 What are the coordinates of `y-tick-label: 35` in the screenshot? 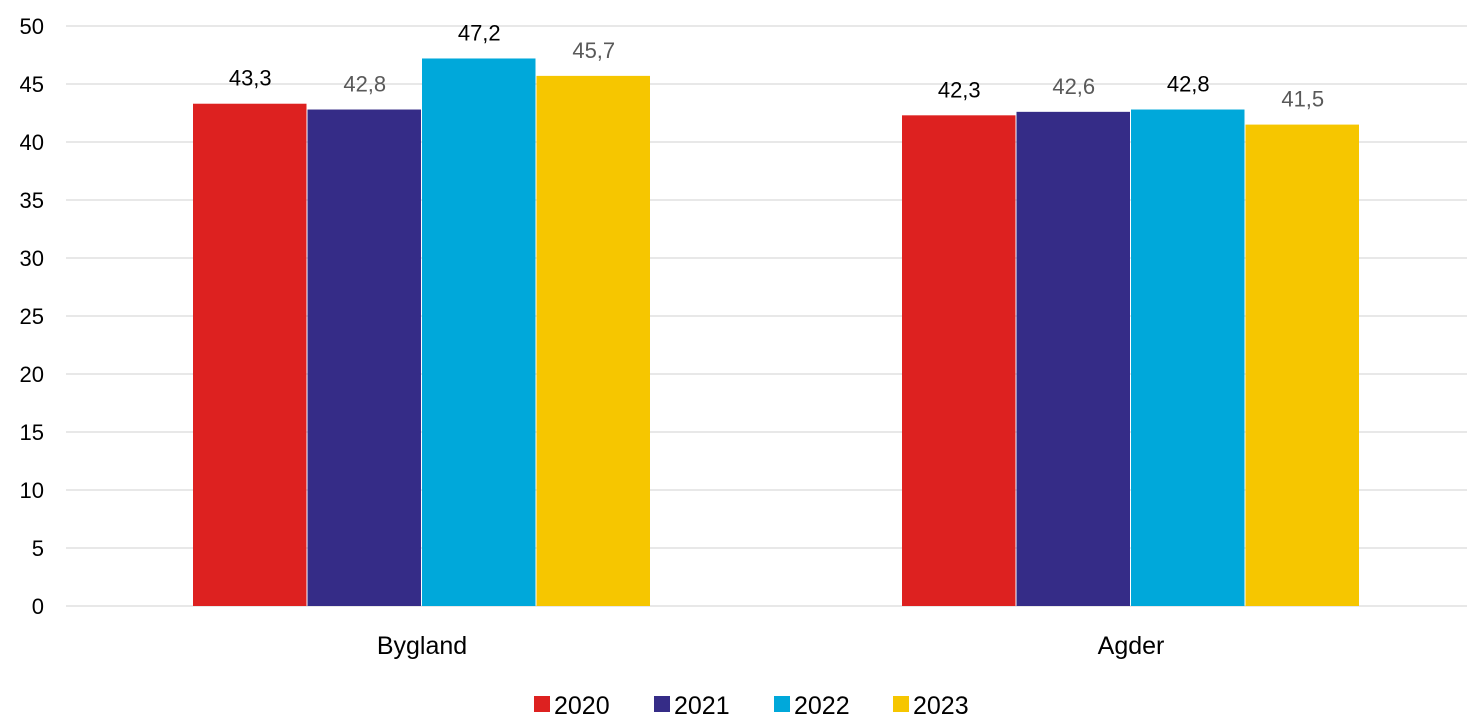 It's located at (32, 200).